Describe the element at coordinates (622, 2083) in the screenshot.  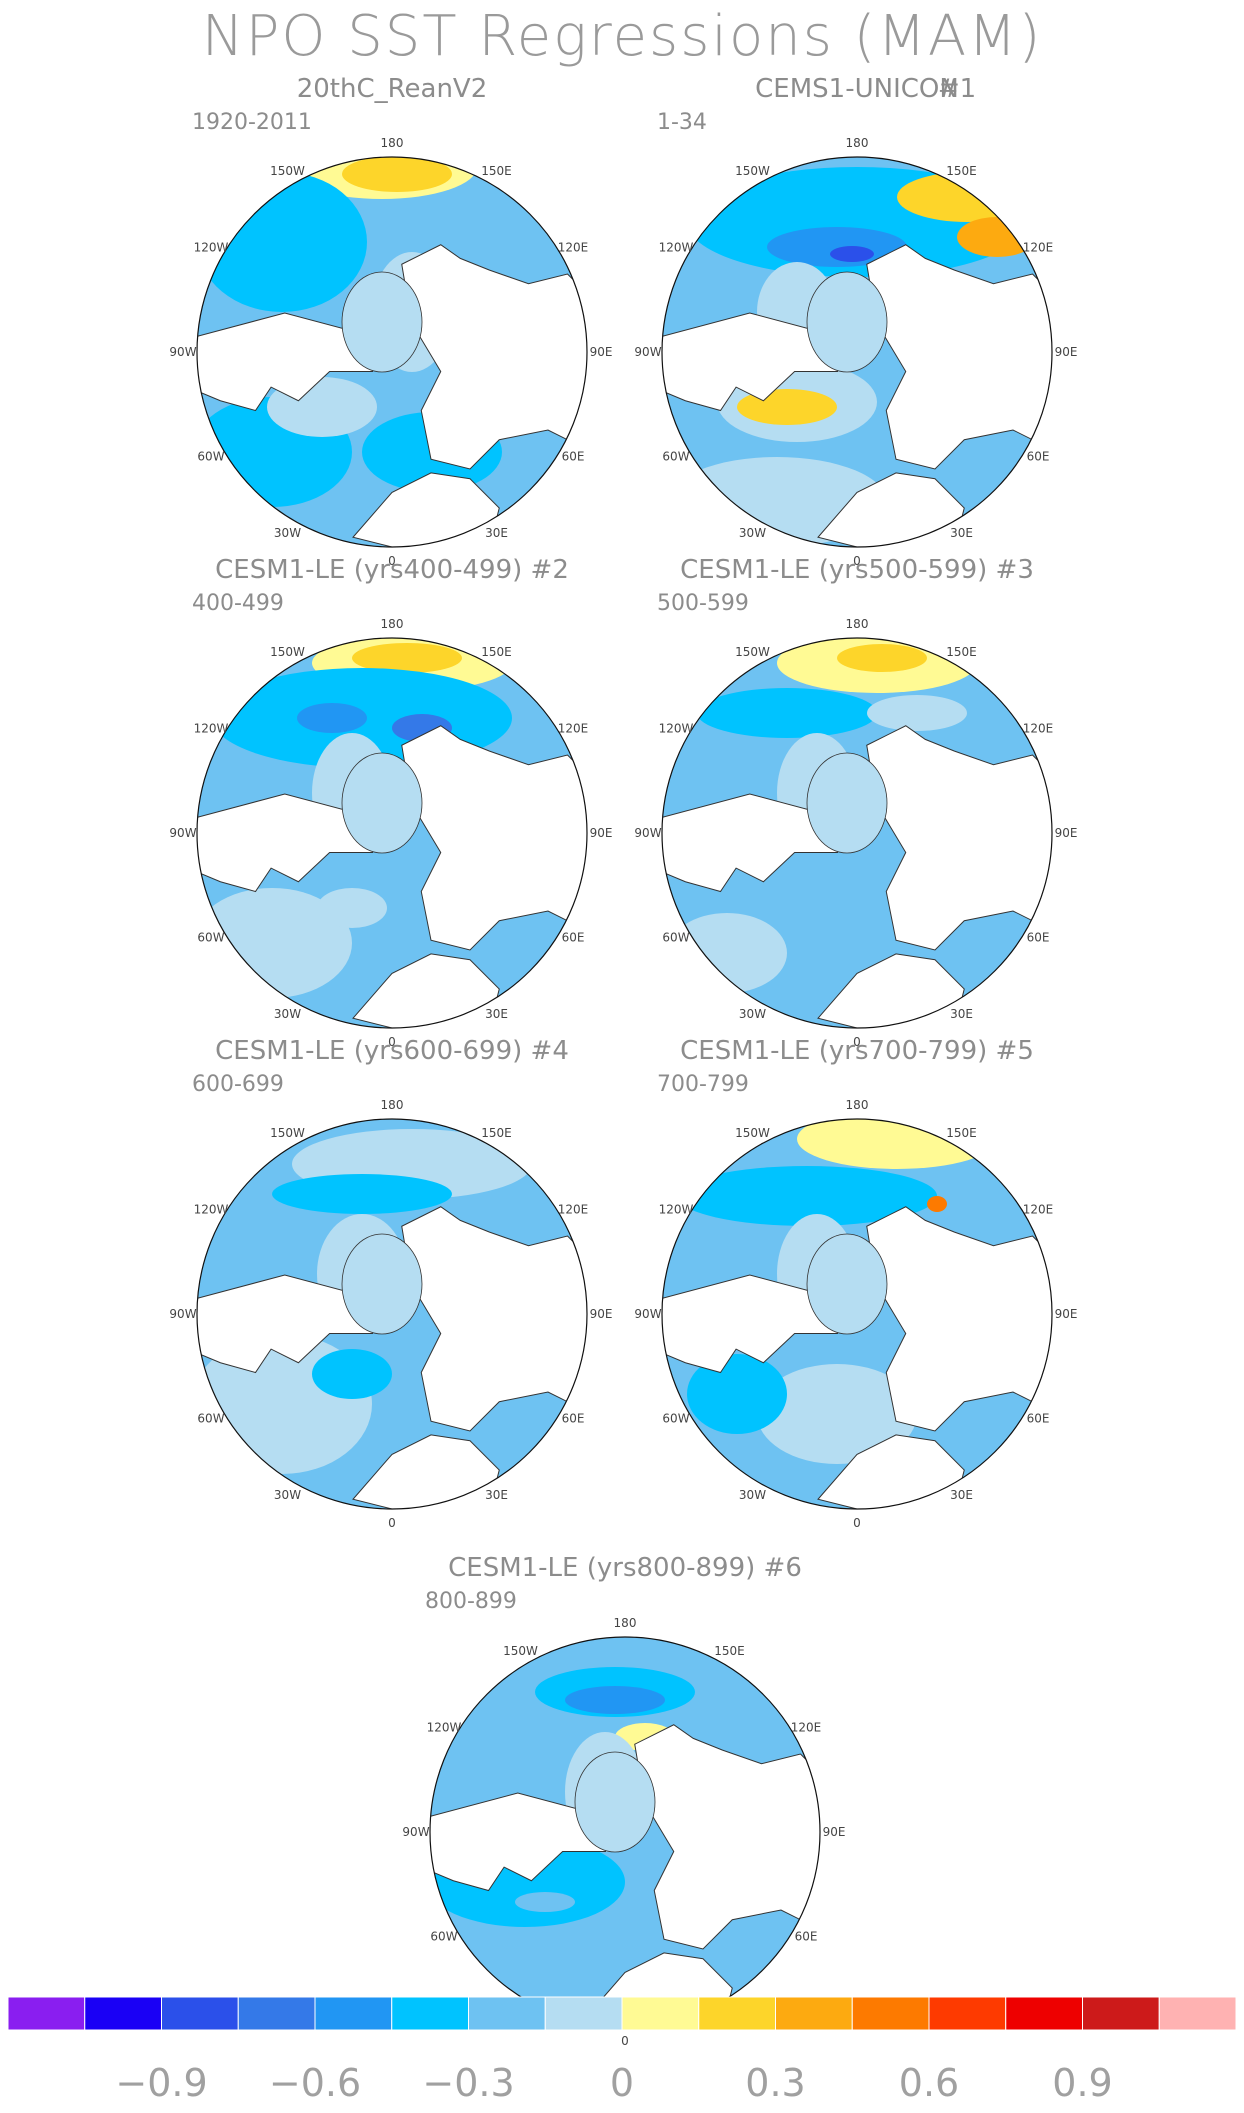
I see `colorbar-tick-label: 0` at that location.